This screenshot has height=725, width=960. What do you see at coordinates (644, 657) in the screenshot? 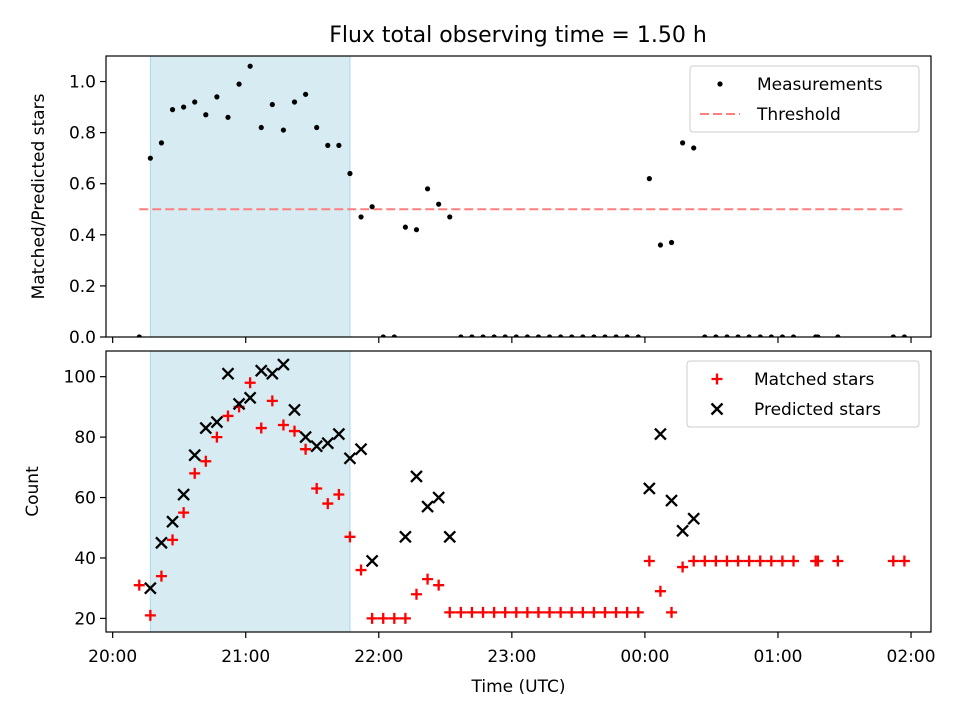
I see `x-tick-label: 00:00` at bounding box center [644, 657].